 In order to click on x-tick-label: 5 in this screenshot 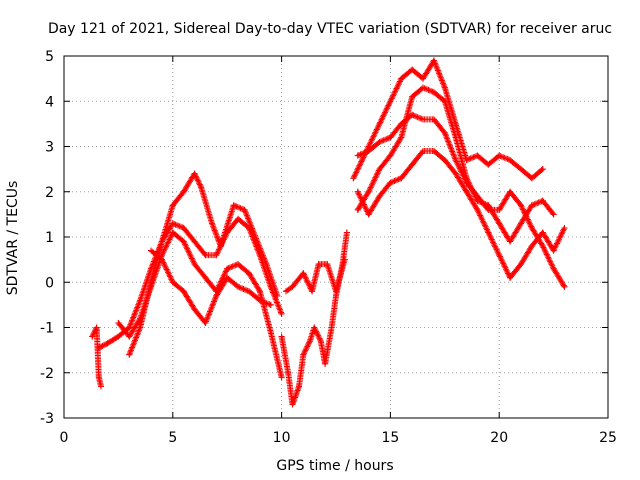, I will do `click(172, 438)`.